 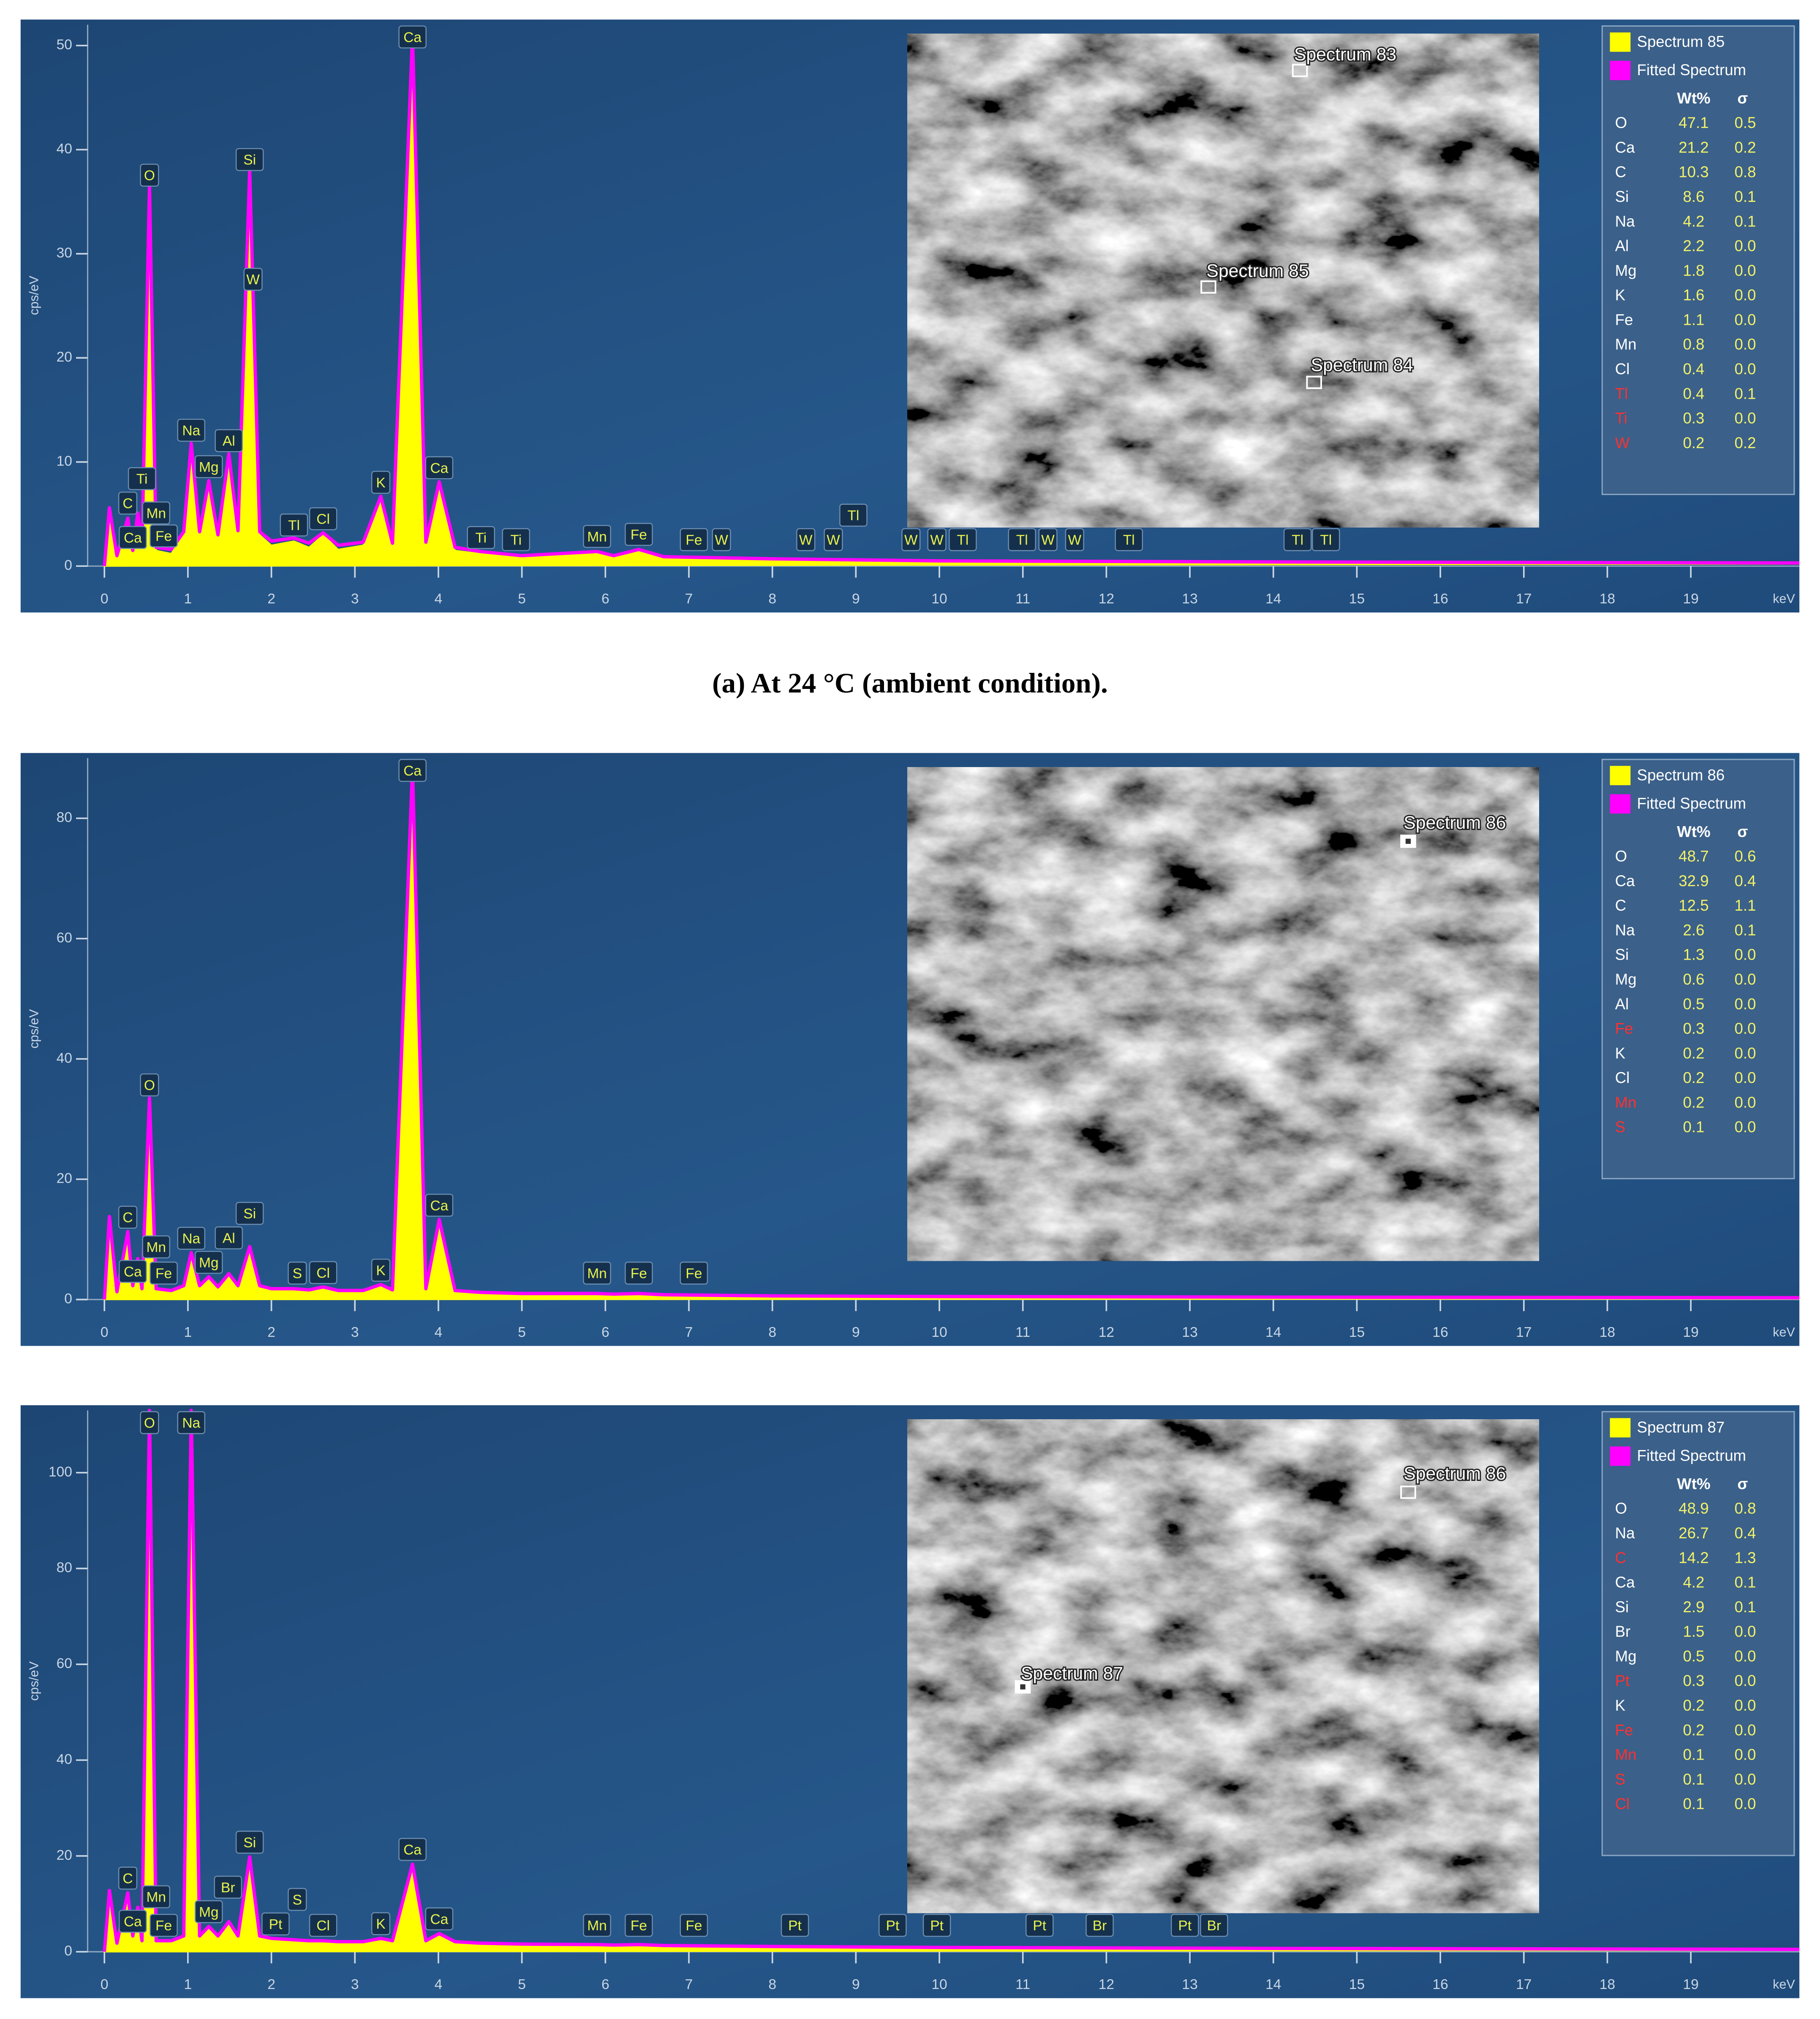 What do you see at coordinates (1691, 1984) in the screenshot?
I see `x-tick-label: 19` at bounding box center [1691, 1984].